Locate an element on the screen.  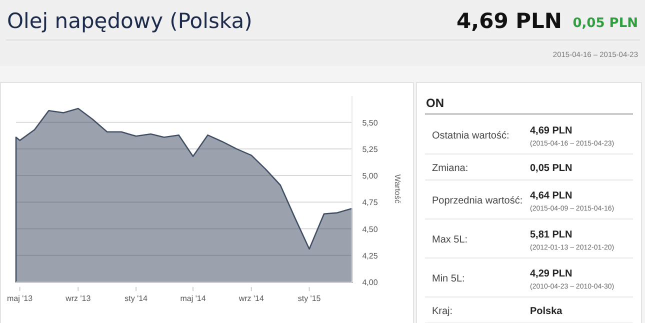
x-tick-label: wrz '14 is located at coordinates (251, 298).